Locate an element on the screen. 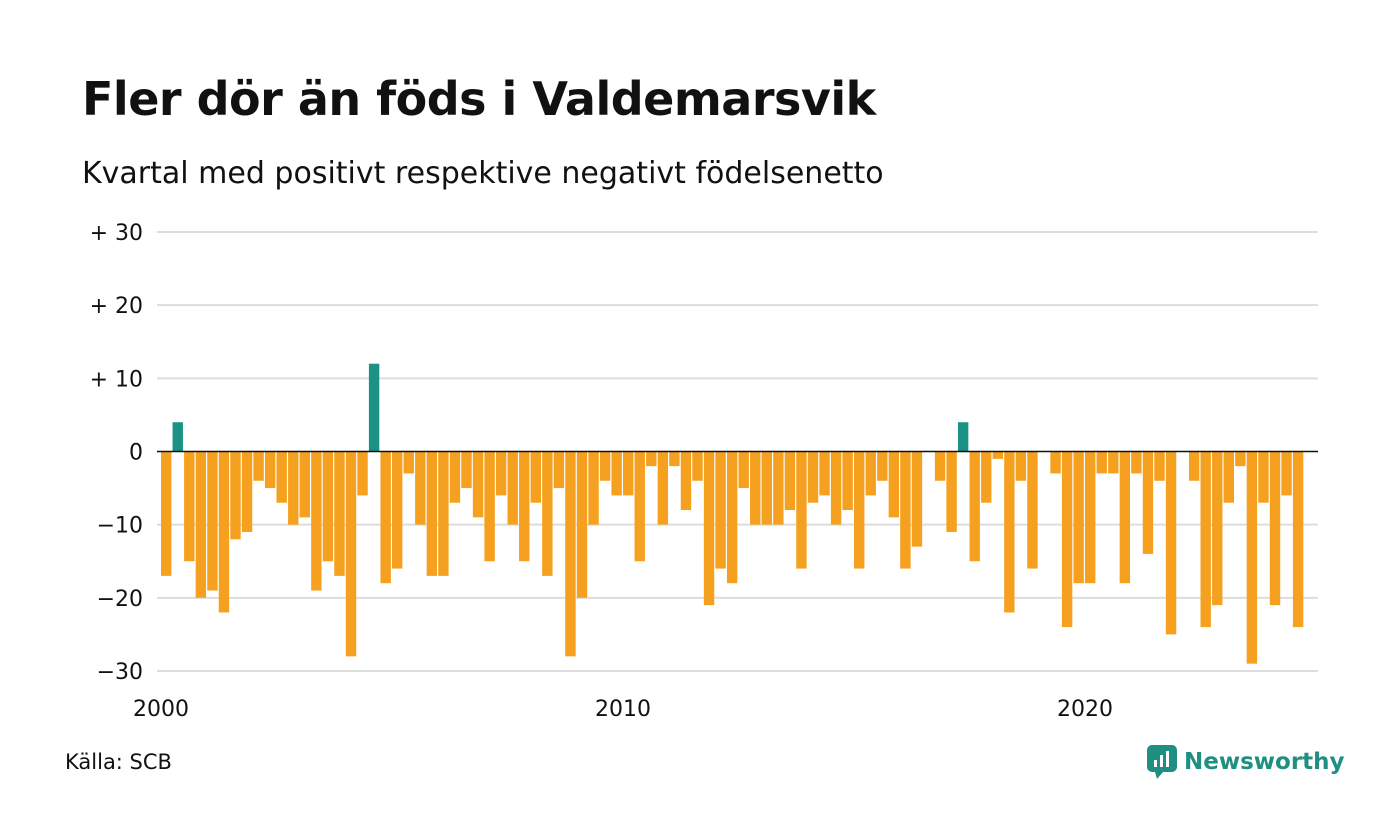 The height and width of the screenshot is (840, 1400). brand-name: Newsworthy is located at coordinates (1264, 762).